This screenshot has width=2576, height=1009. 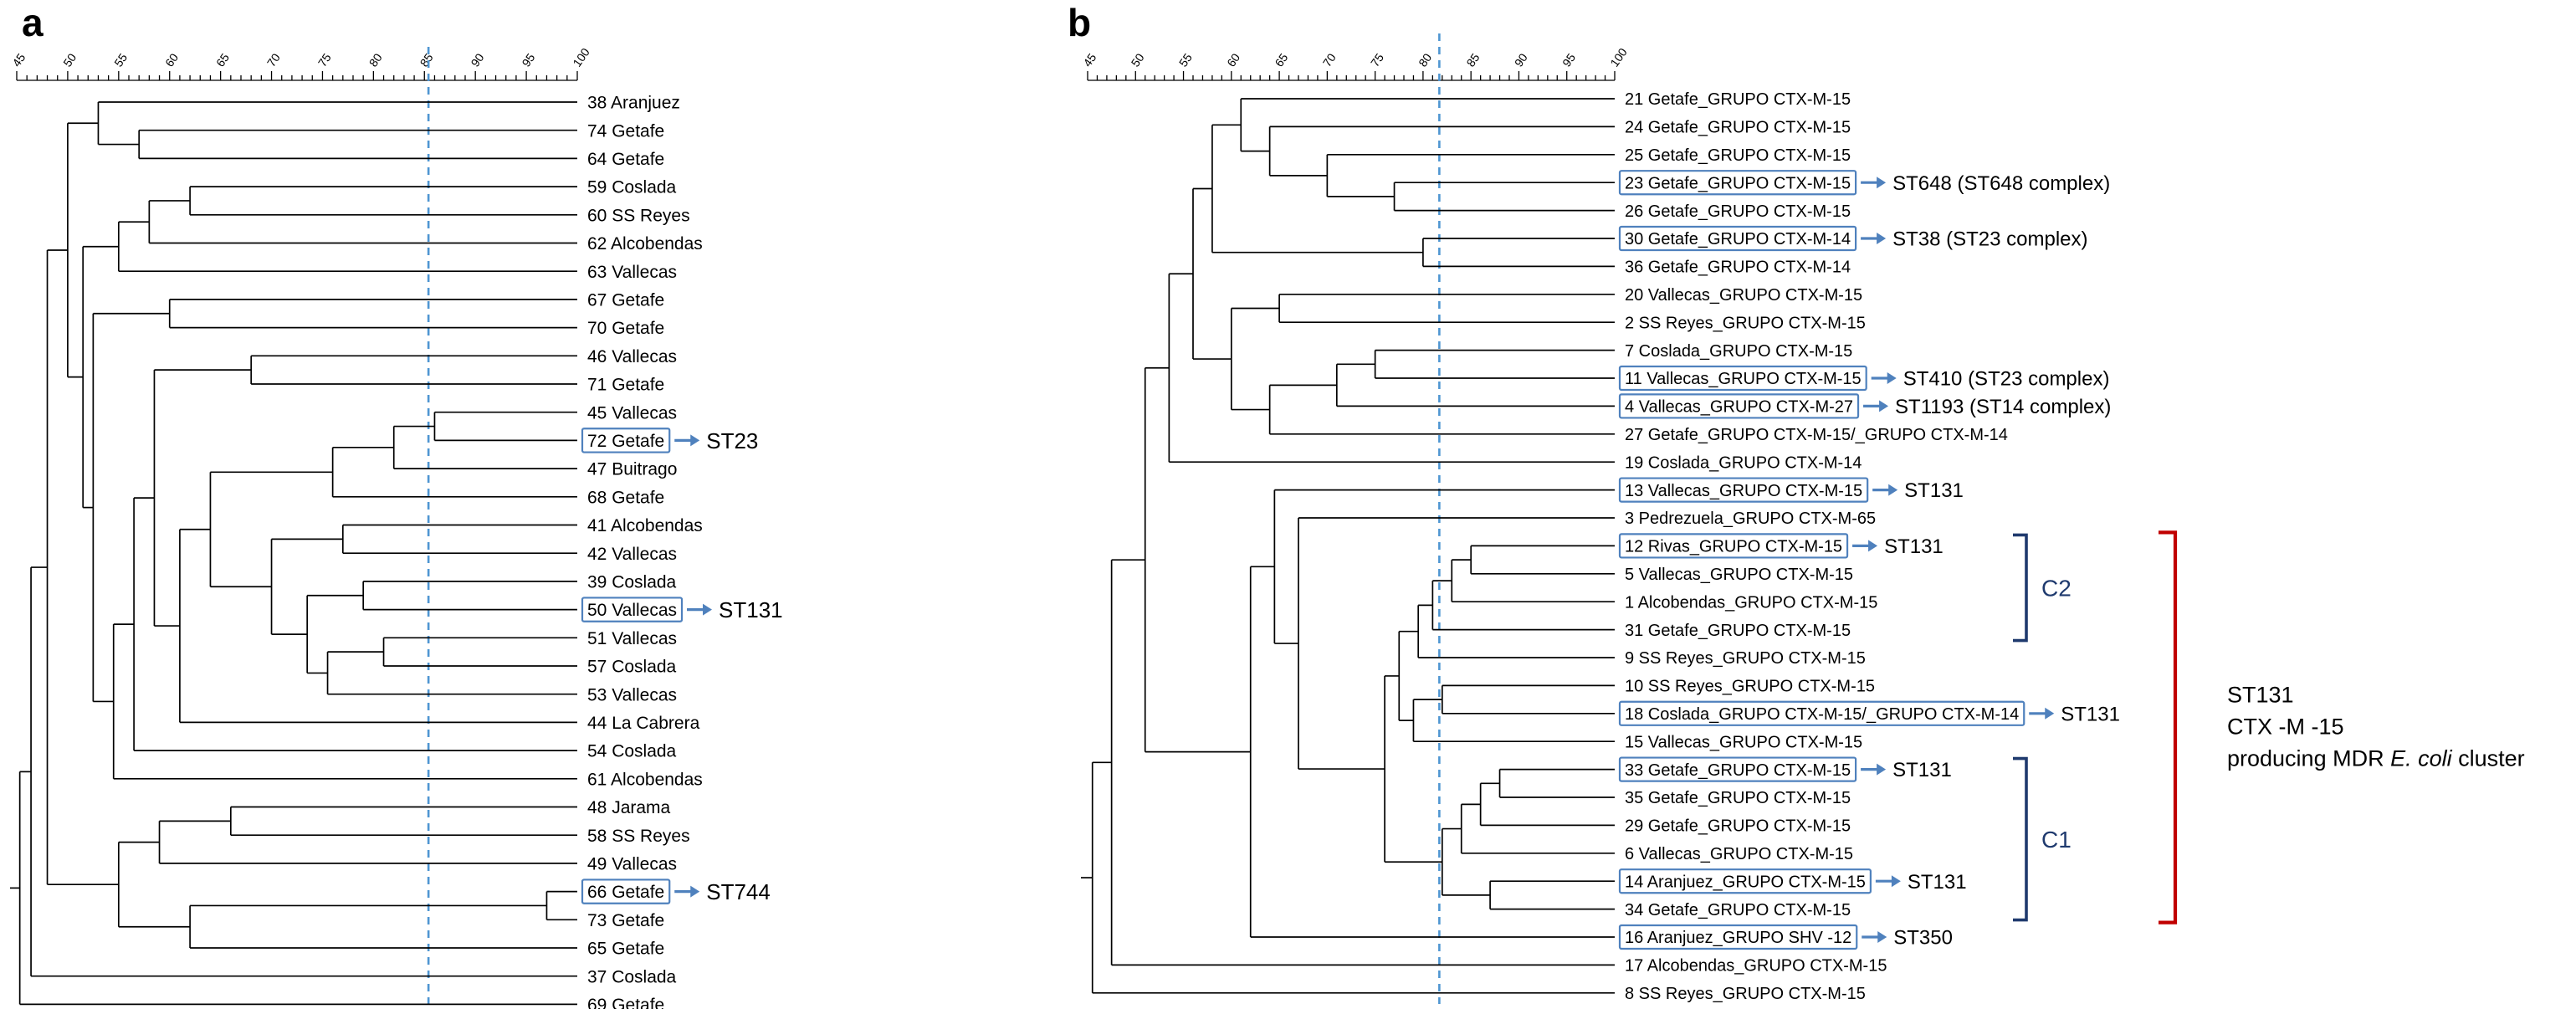 I want to click on leaf-label: 35 Getafe_GRUPO CTX-M-15, so click(x=1738, y=798).